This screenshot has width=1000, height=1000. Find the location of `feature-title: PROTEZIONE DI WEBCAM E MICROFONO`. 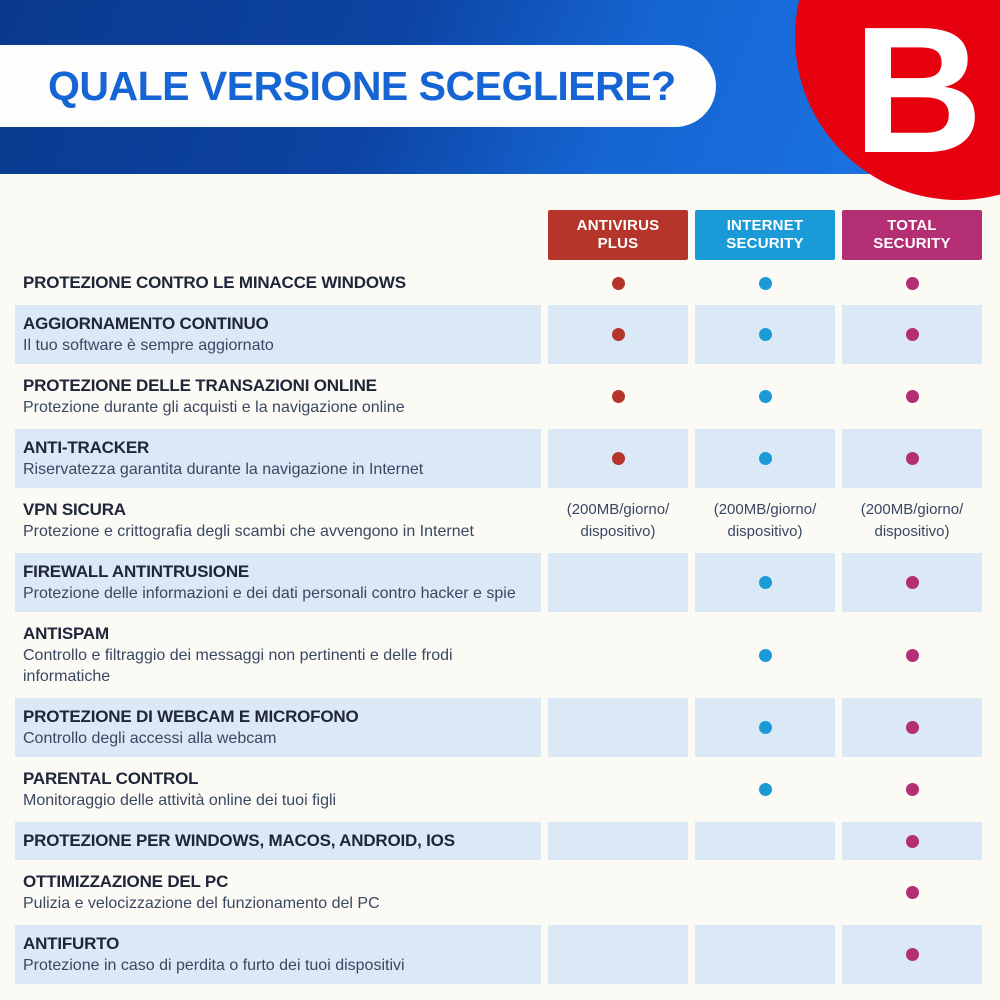

feature-title: PROTEZIONE DI WEBCAM E MICROFONO is located at coordinates (191, 716).